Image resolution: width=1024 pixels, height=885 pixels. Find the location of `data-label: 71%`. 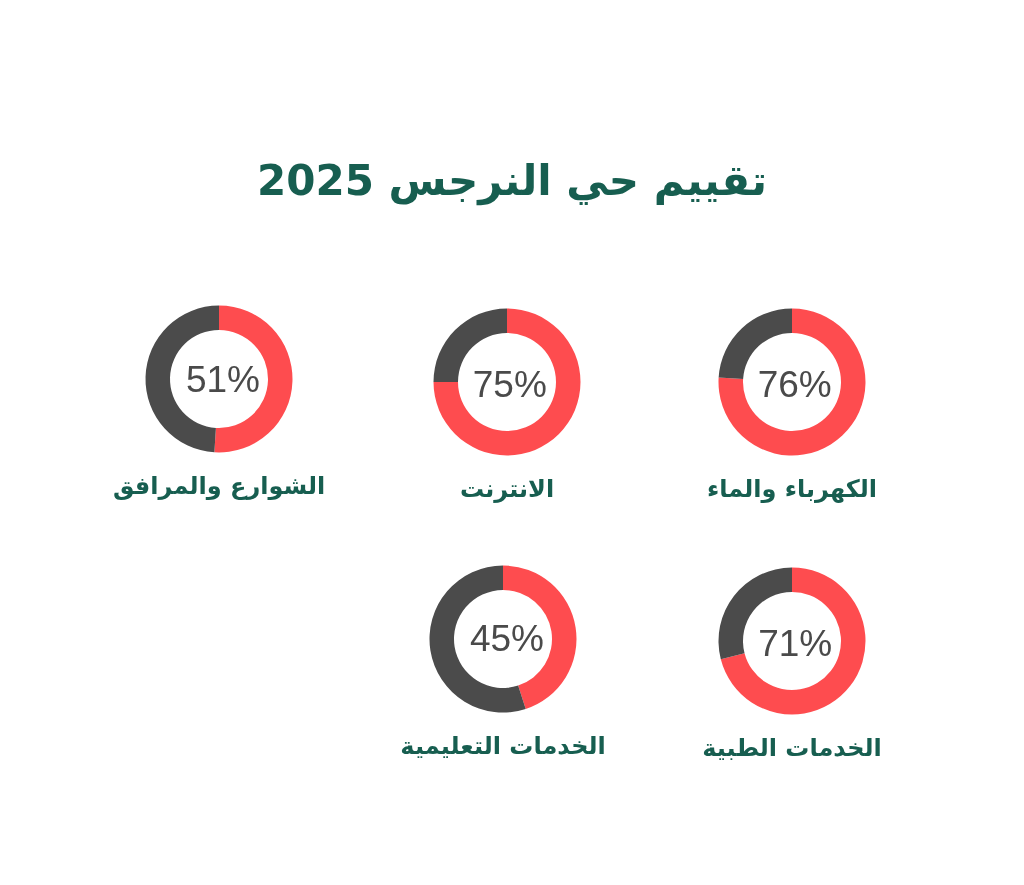

data-label: 71% is located at coordinates (795, 643).